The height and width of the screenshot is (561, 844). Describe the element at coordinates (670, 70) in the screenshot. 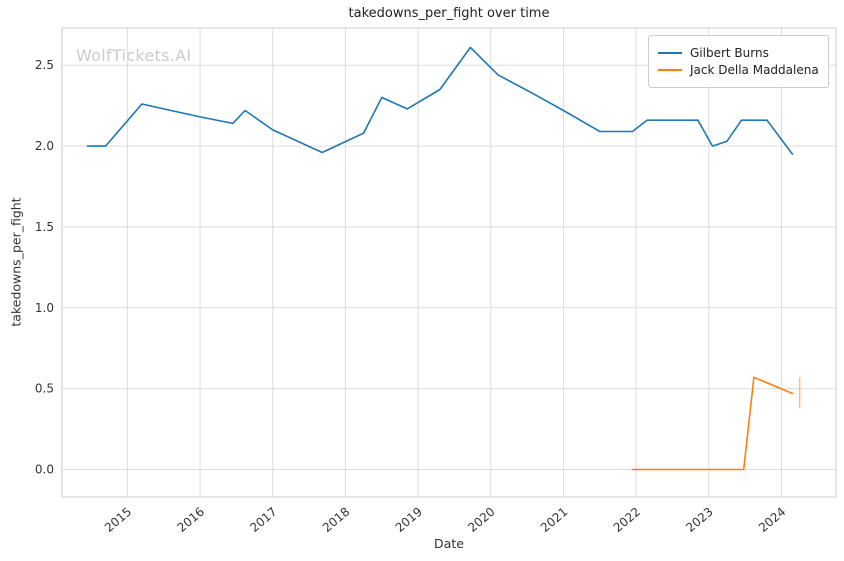

I see `legend-line-swatch-jack-della-maddalena` at that location.